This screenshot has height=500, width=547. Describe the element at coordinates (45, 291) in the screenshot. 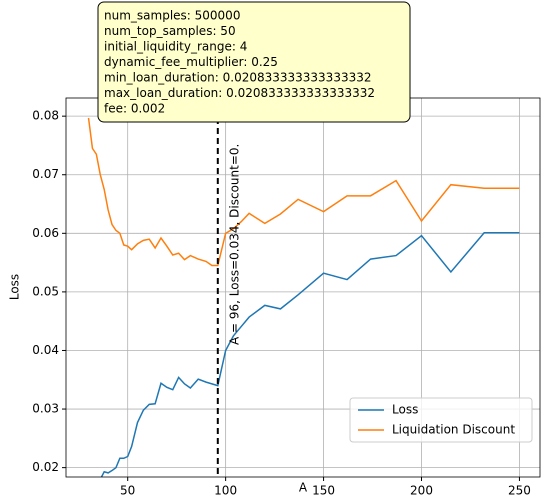

I see `y-tick-label: 0.05` at that location.